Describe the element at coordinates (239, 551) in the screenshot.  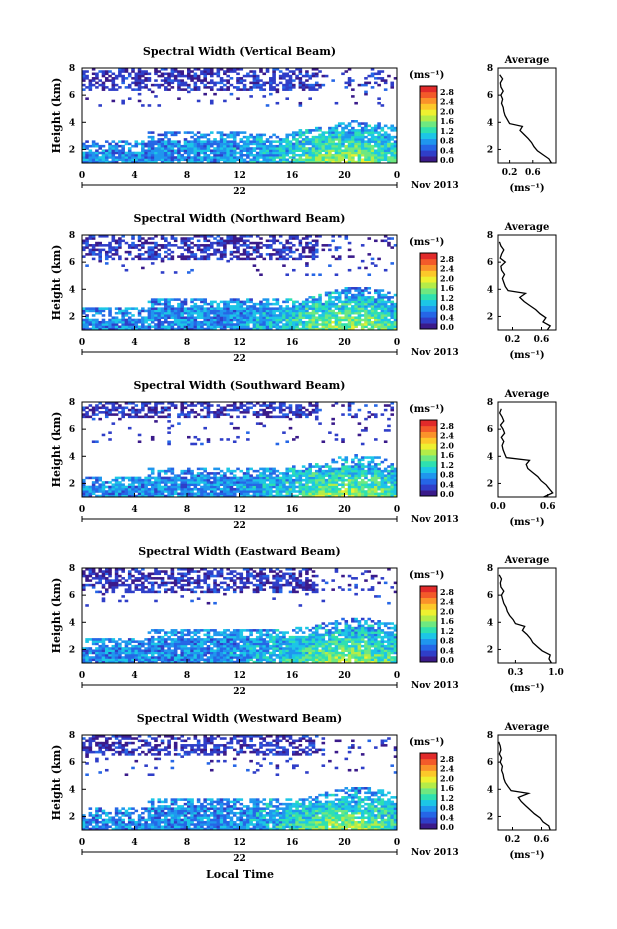
I see `panel-title: Spectral Width (Eastward Beam)` at that location.